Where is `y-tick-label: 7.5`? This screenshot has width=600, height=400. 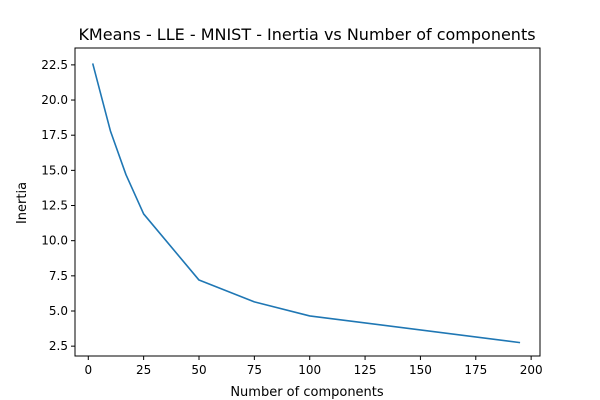
y-tick-label: 7.5 is located at coordinates (58, 276).